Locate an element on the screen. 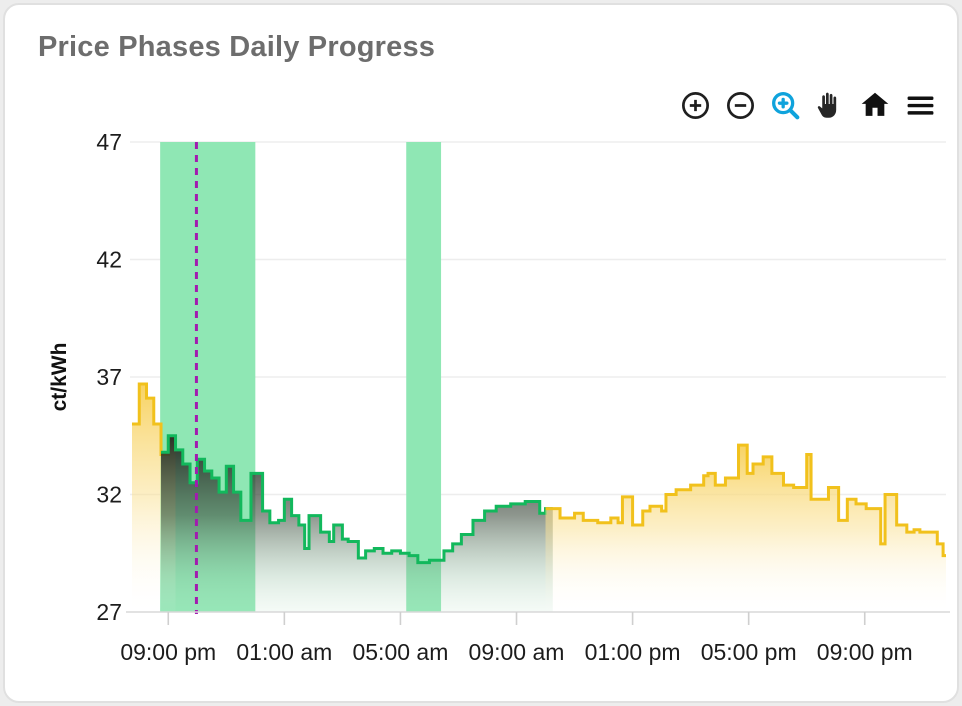 This screenshot has height=706, width=962. zoom-in-icon is located at coordinates (695, 105).